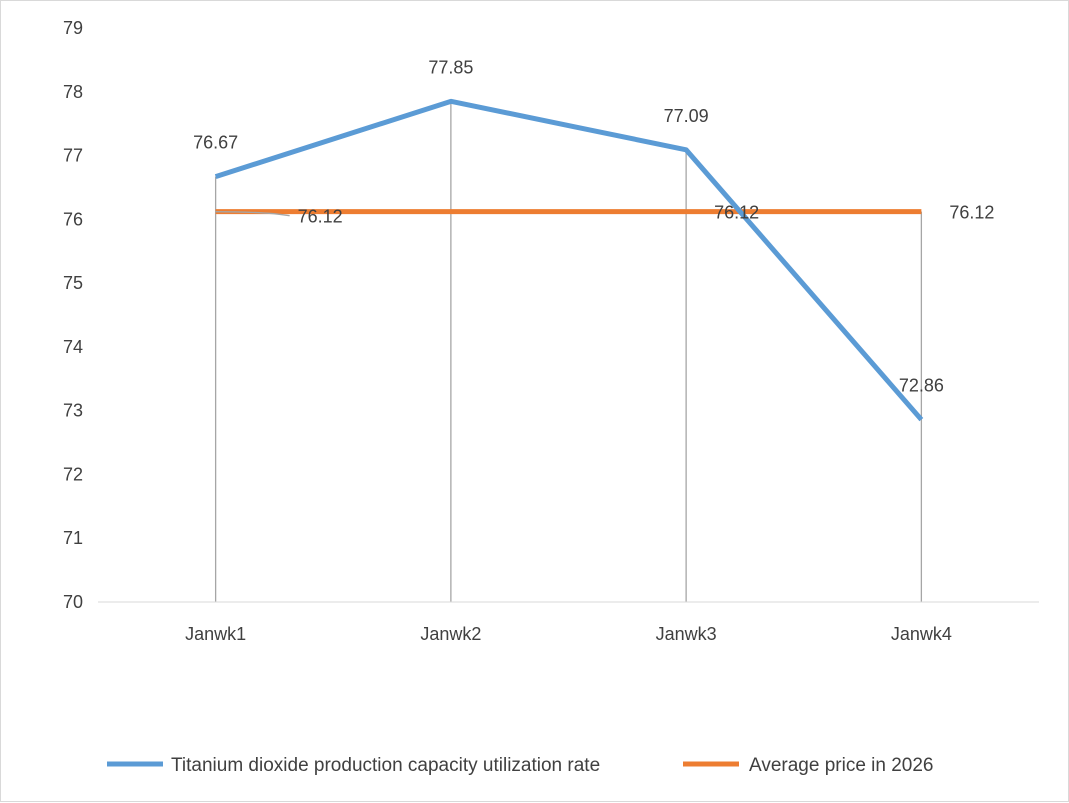  What do you see at coordinates (450, 634) in the screenshot?
I see `x-tick-label: Janwk2` at bounding box center [450, 634].